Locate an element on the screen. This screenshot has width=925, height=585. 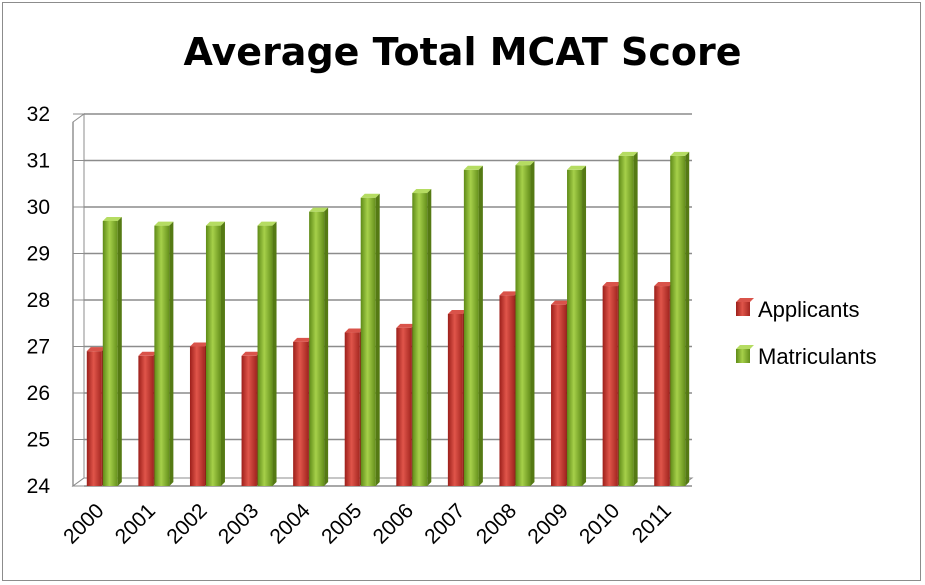
x-tick-label: 2000 is located at coordinates (83, 523).